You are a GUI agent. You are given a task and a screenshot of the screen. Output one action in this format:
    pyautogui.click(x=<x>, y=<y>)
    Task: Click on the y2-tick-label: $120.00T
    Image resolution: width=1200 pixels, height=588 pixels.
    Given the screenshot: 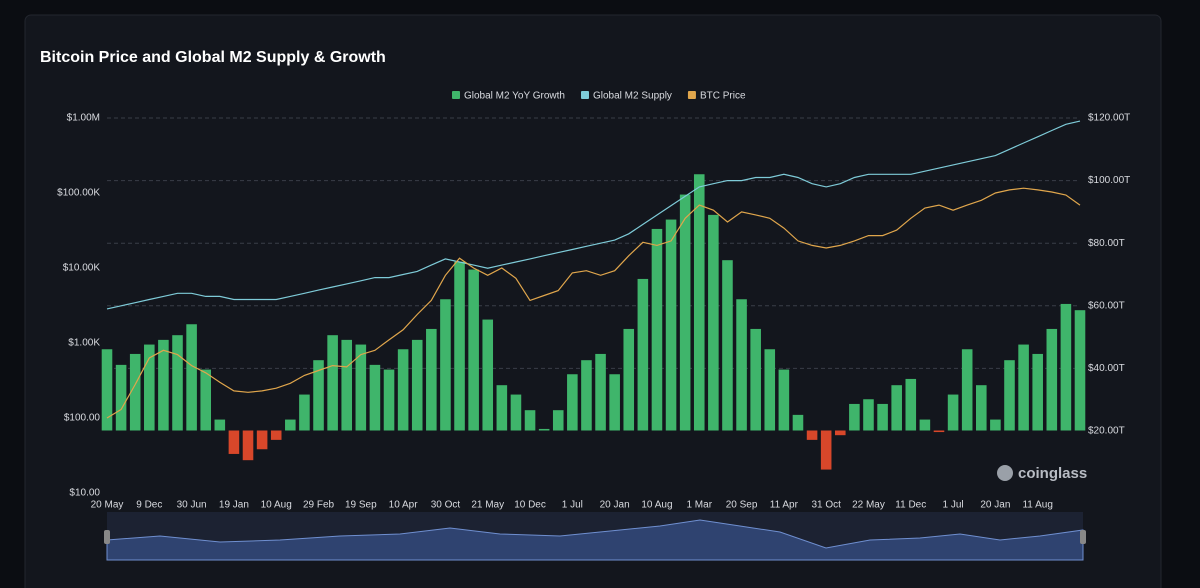 What is the action you would take?
    pyautogui.click(x=1109, y=118)
    